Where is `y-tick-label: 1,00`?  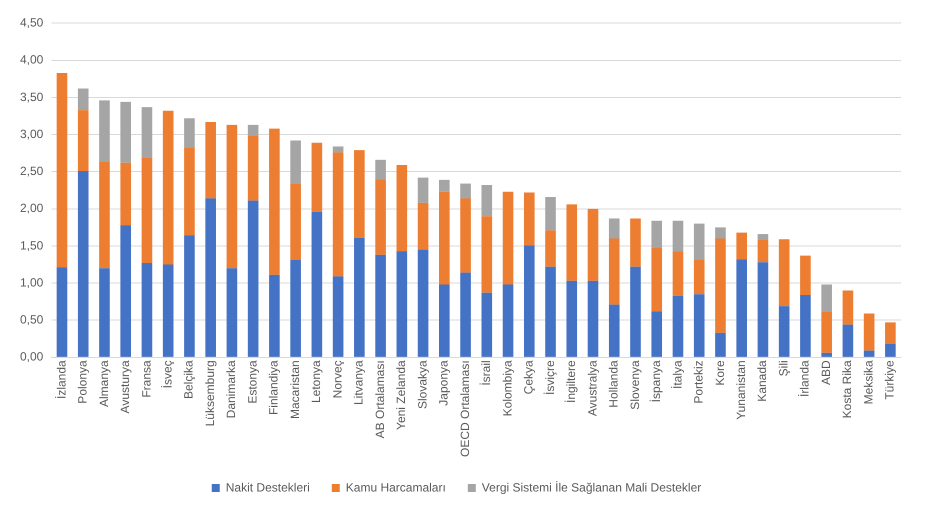
y-tick-label: 1,00 is located at coordinates (32, 282).